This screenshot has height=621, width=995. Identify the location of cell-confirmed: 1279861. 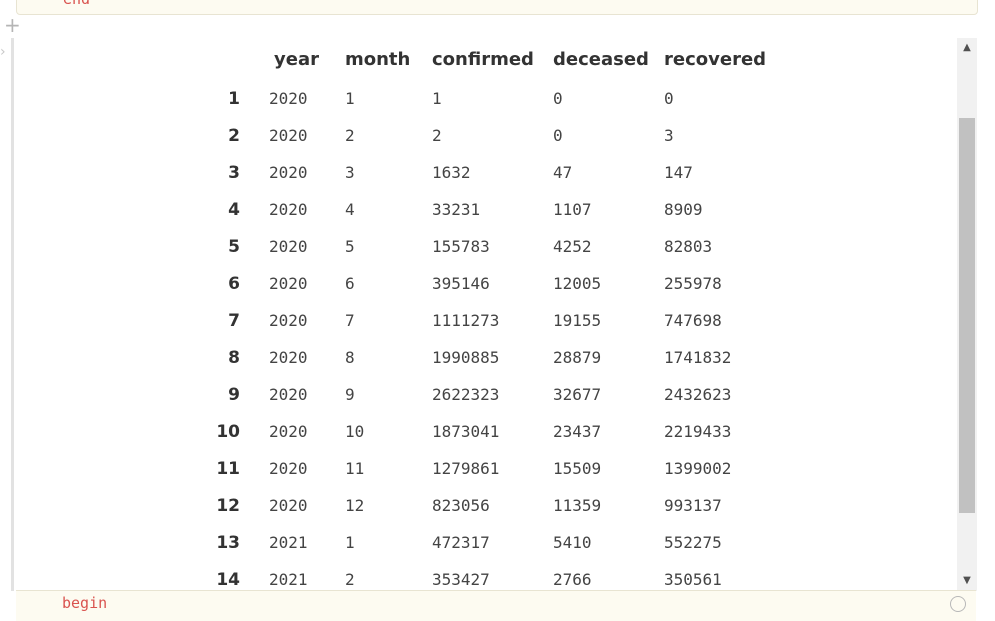
(466, 468).